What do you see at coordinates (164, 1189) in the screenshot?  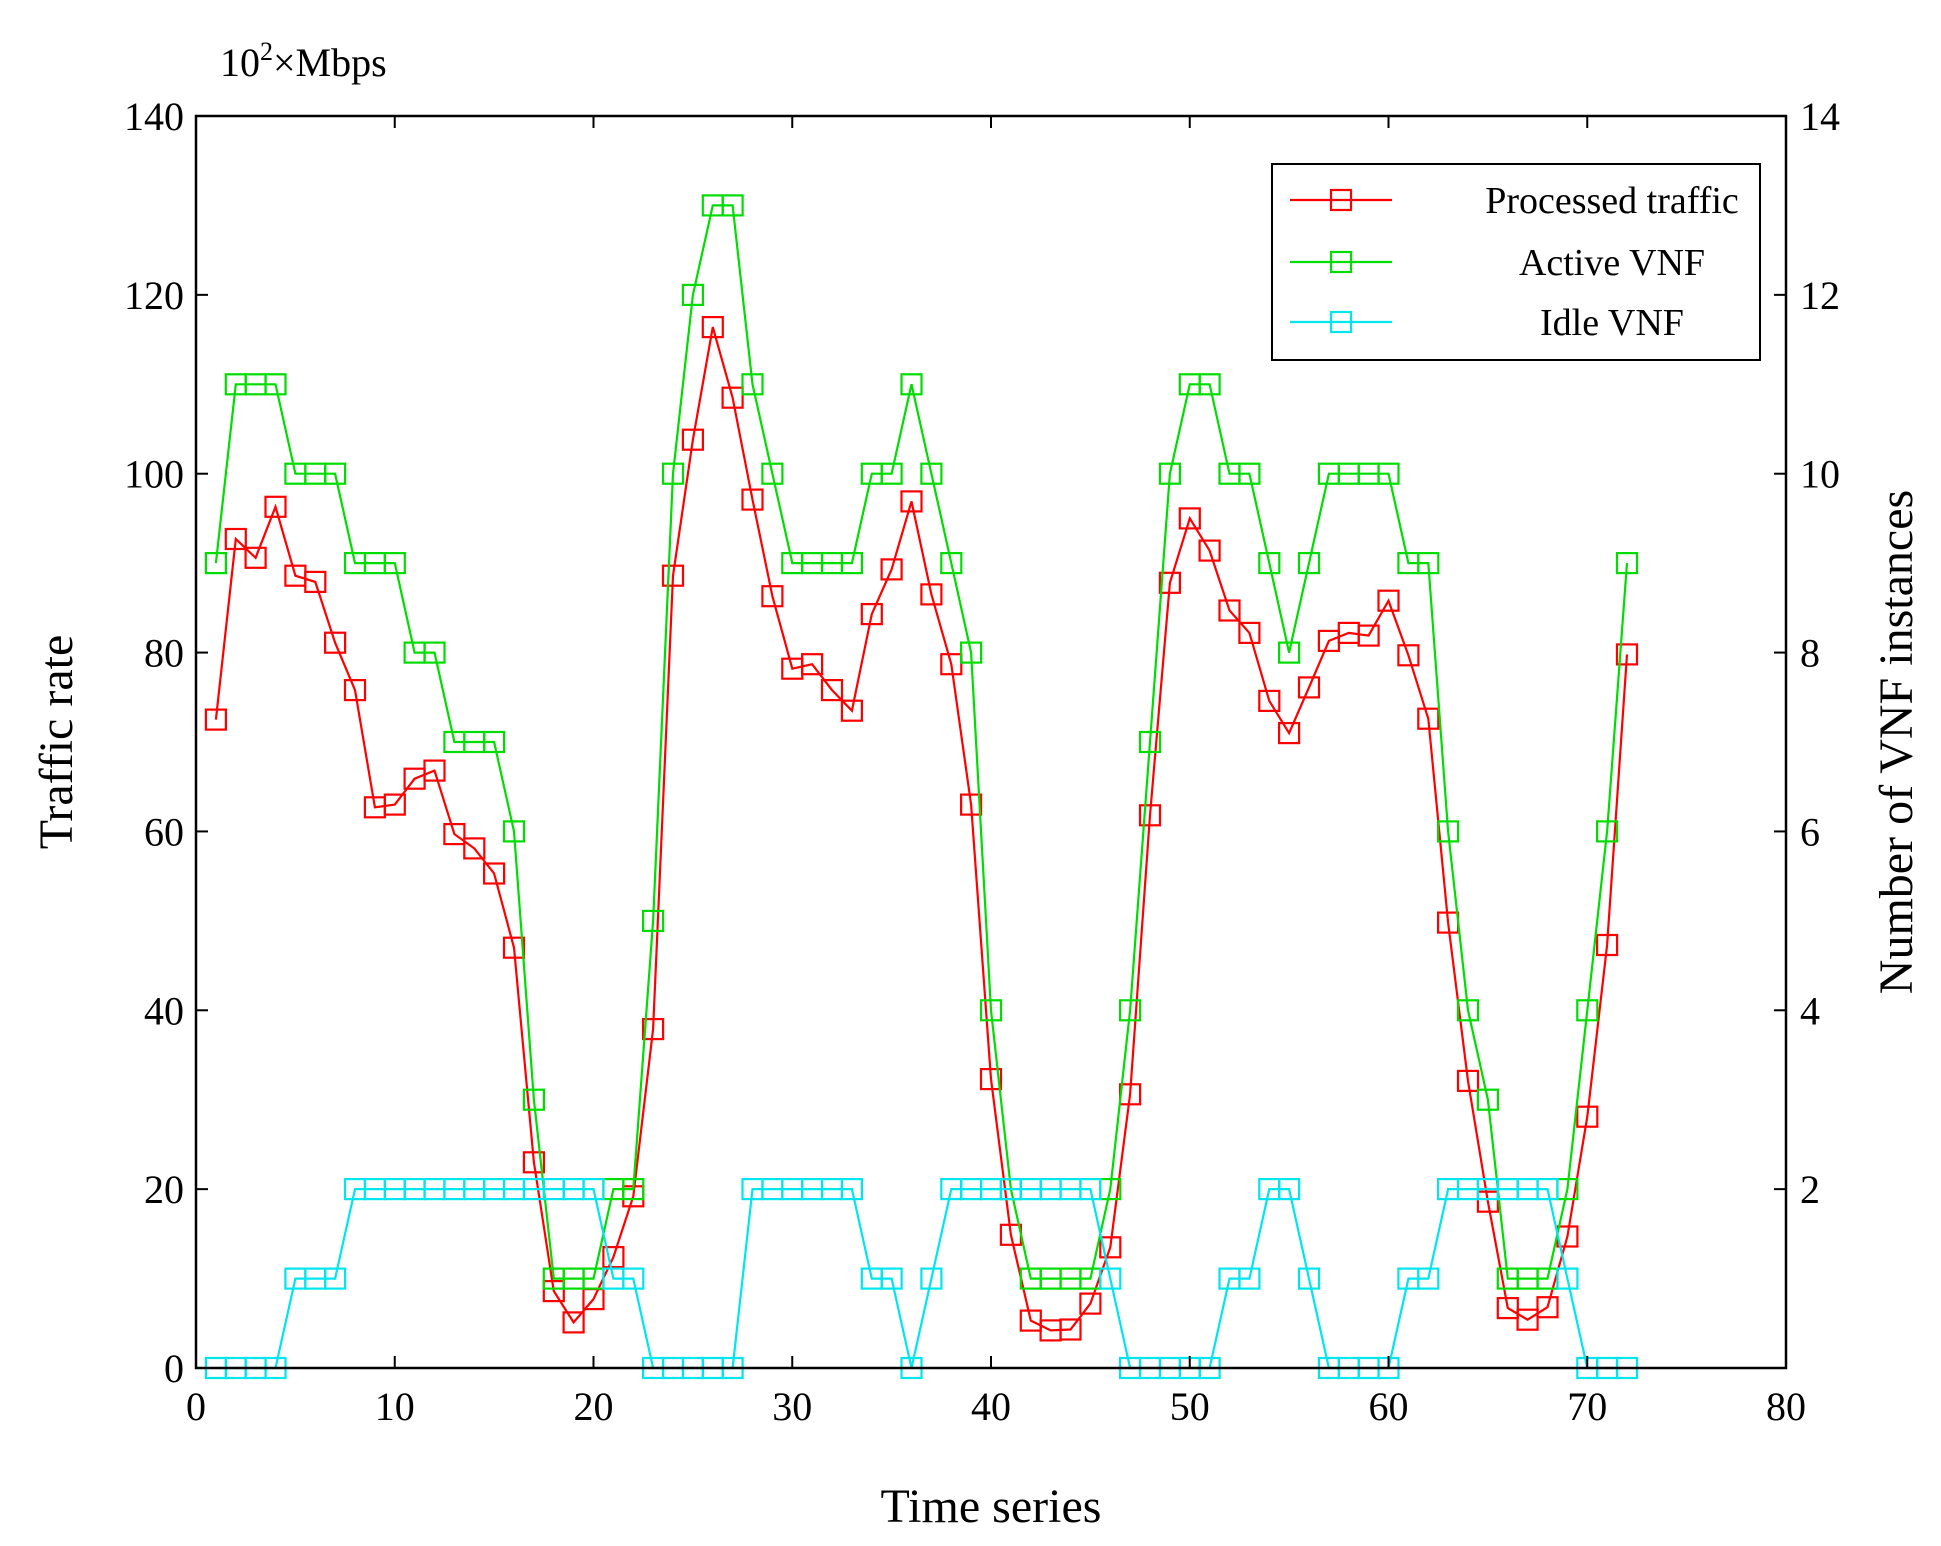 I see `y-left-tick-label: 20` at bounding box center [164, 1189].